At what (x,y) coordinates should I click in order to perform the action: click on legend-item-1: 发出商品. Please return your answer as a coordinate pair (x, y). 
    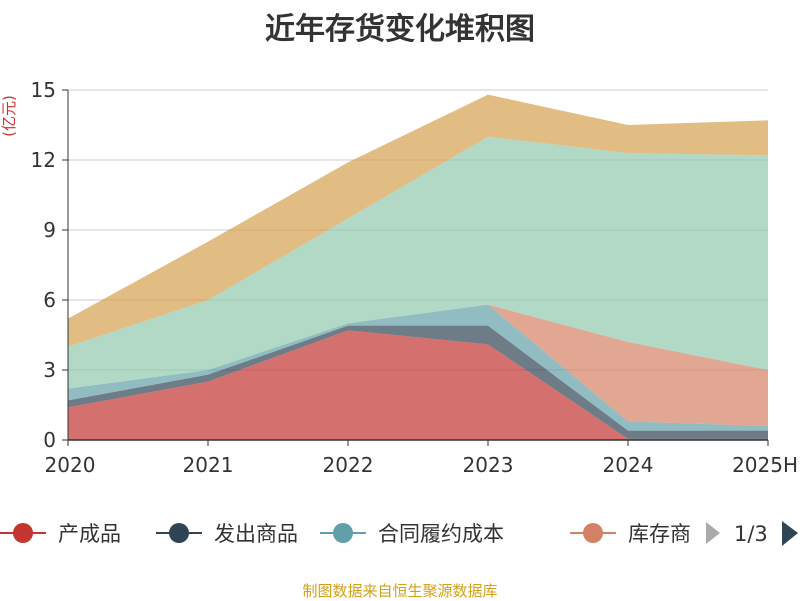
    Looking at the image, I should click on (227, 534).